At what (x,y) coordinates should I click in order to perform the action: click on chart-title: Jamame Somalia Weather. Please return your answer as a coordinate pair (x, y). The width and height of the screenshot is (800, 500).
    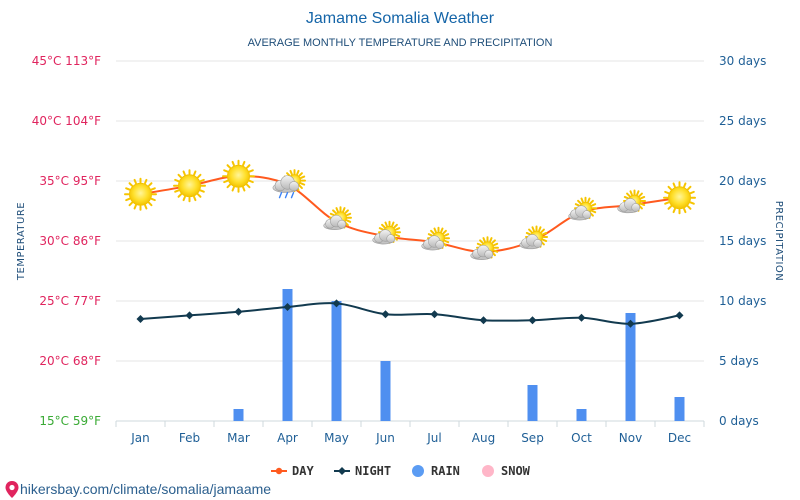
    Looking at the image, I should click on (400, 18).